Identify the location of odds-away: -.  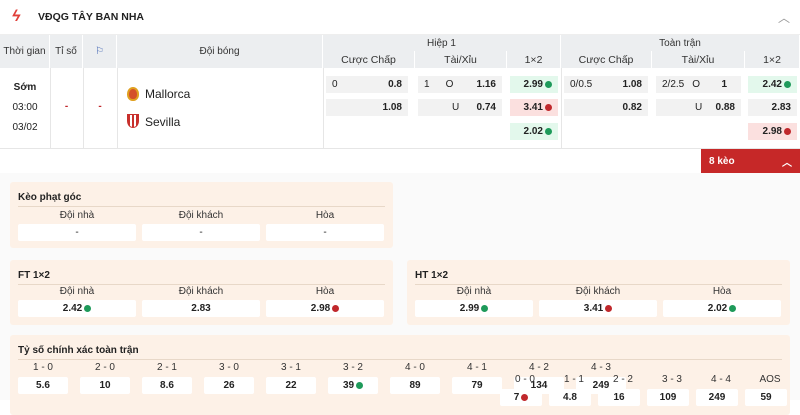
(201, 232).